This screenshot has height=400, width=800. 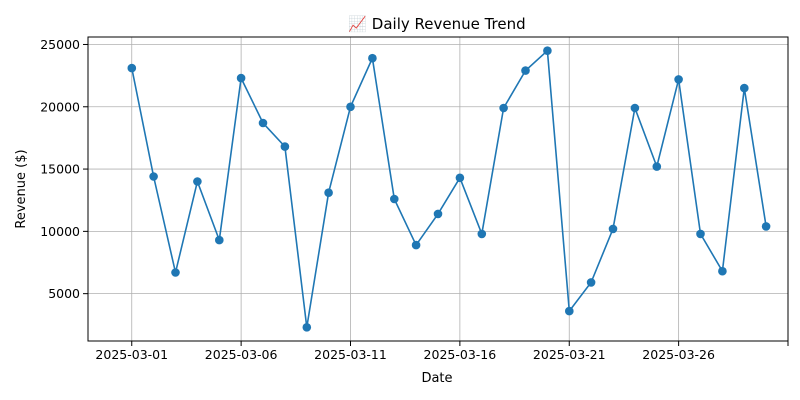 What do you see at coordinates (460, 354) in the screenshot?
I see `x-tick-label: 2025-03-16` at bounding box center [460, 354].